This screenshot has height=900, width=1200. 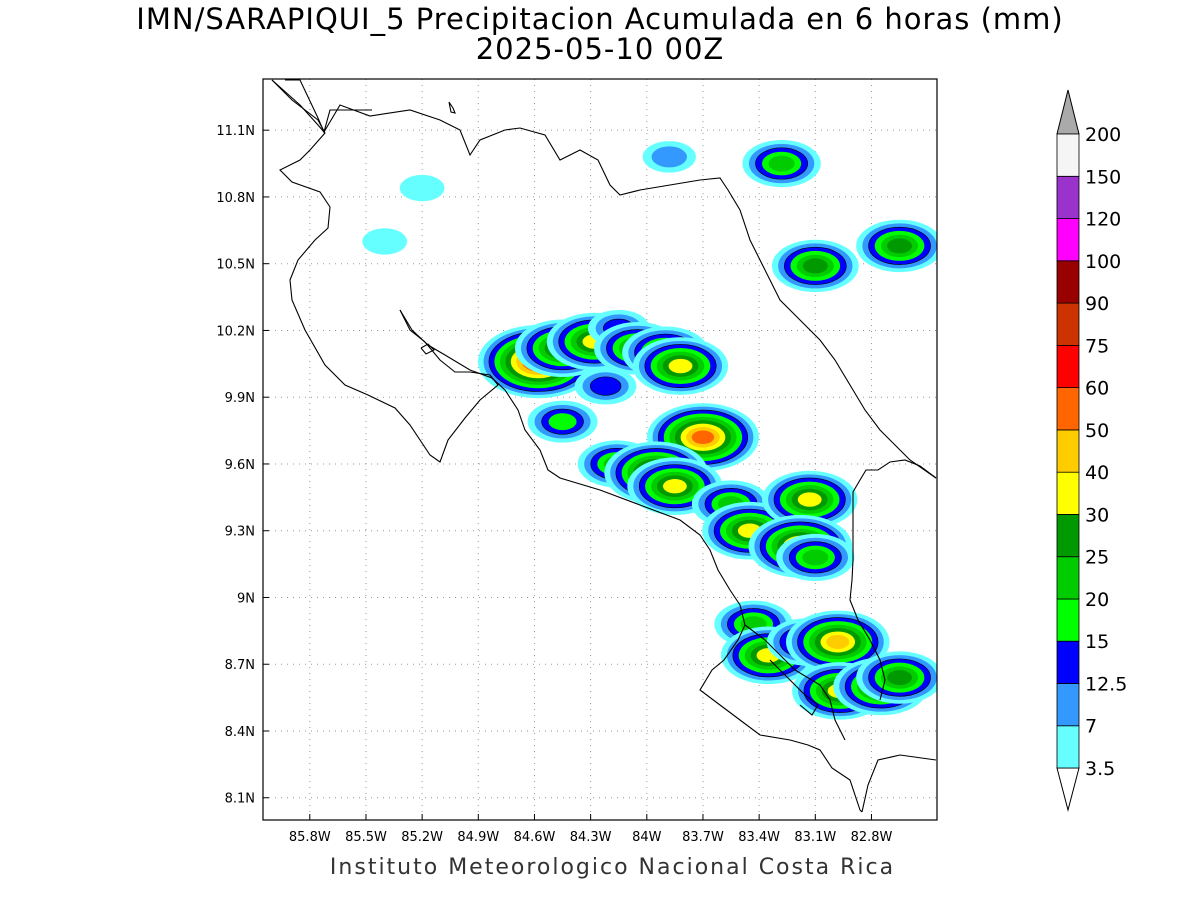 What do you see at coordinates (1091, 727) in the screenshot?
I see `colorbar-label: 7` at bounding box center [1091, 727].